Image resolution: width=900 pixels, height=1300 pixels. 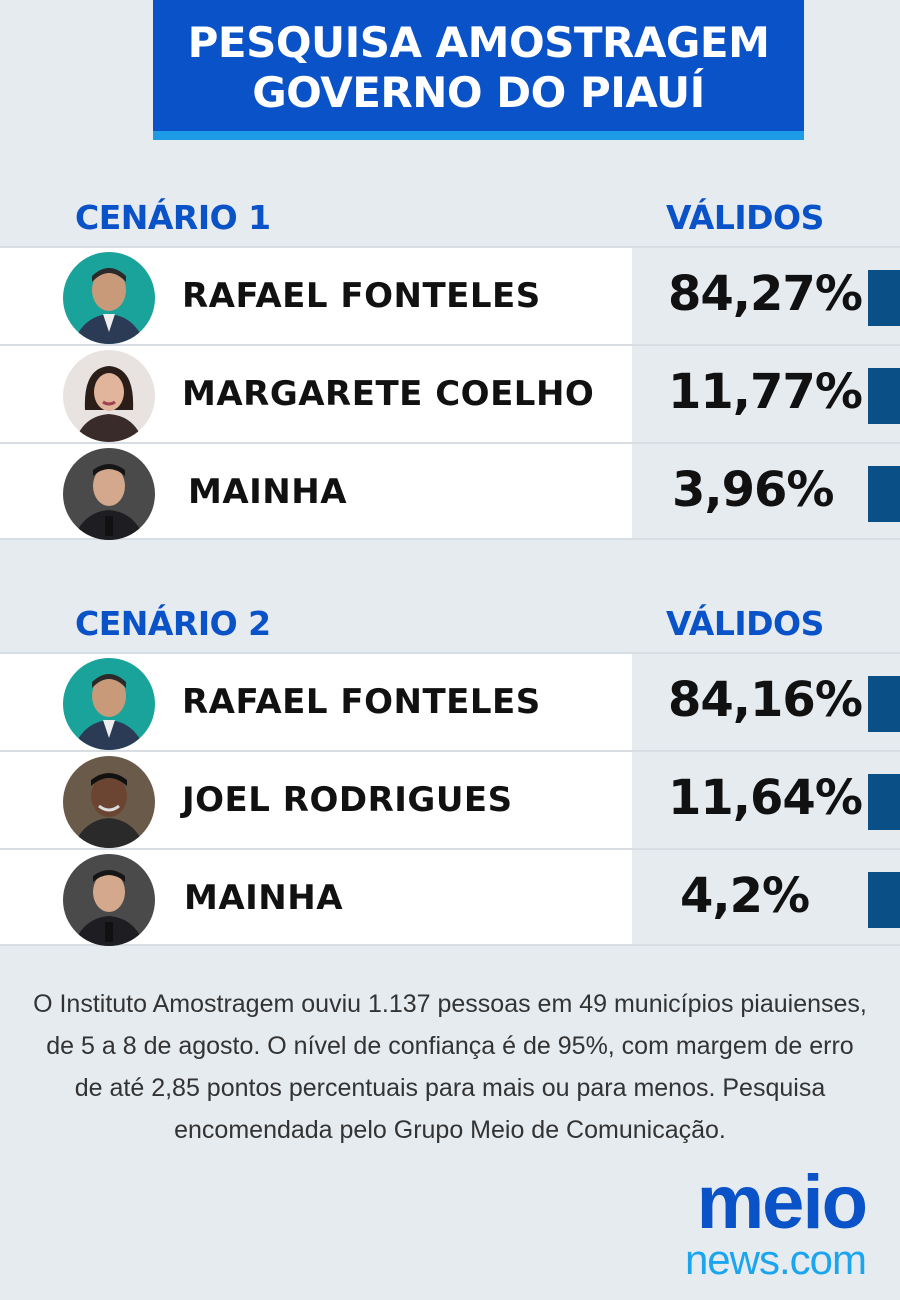 I want to click on scenario-header: CENÁRIO 1 VÁLIDOS, so click(x=450, y=216).